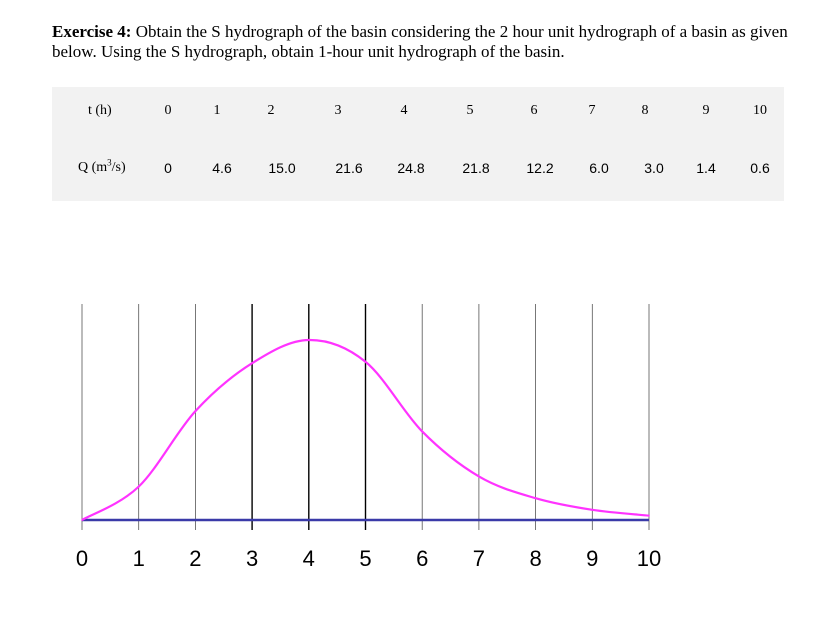 The image size is (825, 633). I want to click on discharge-cell: 15.0, so click(282, 168).